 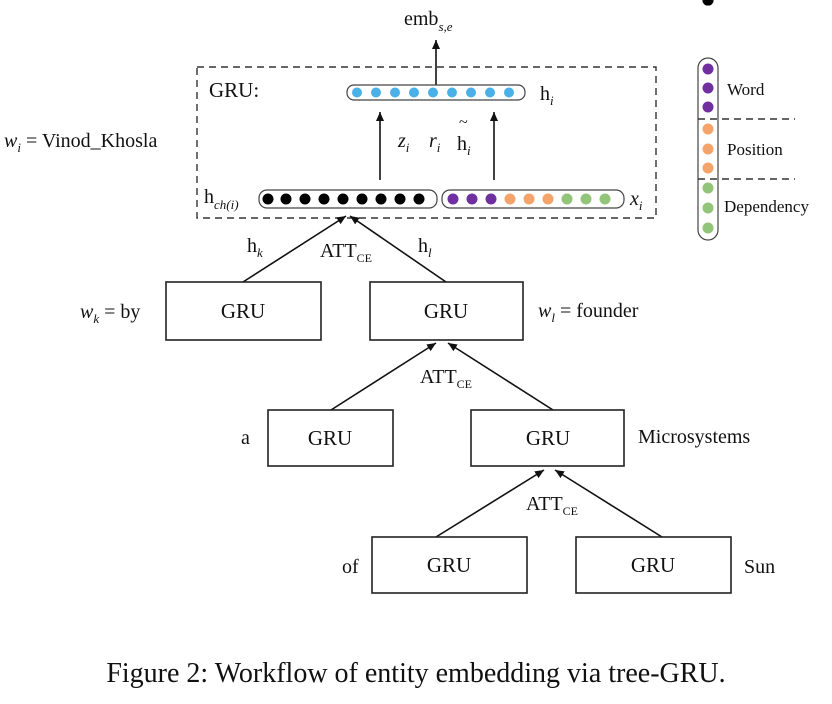 I want to click on node-founder: GRU, so click(x=446, y=311).